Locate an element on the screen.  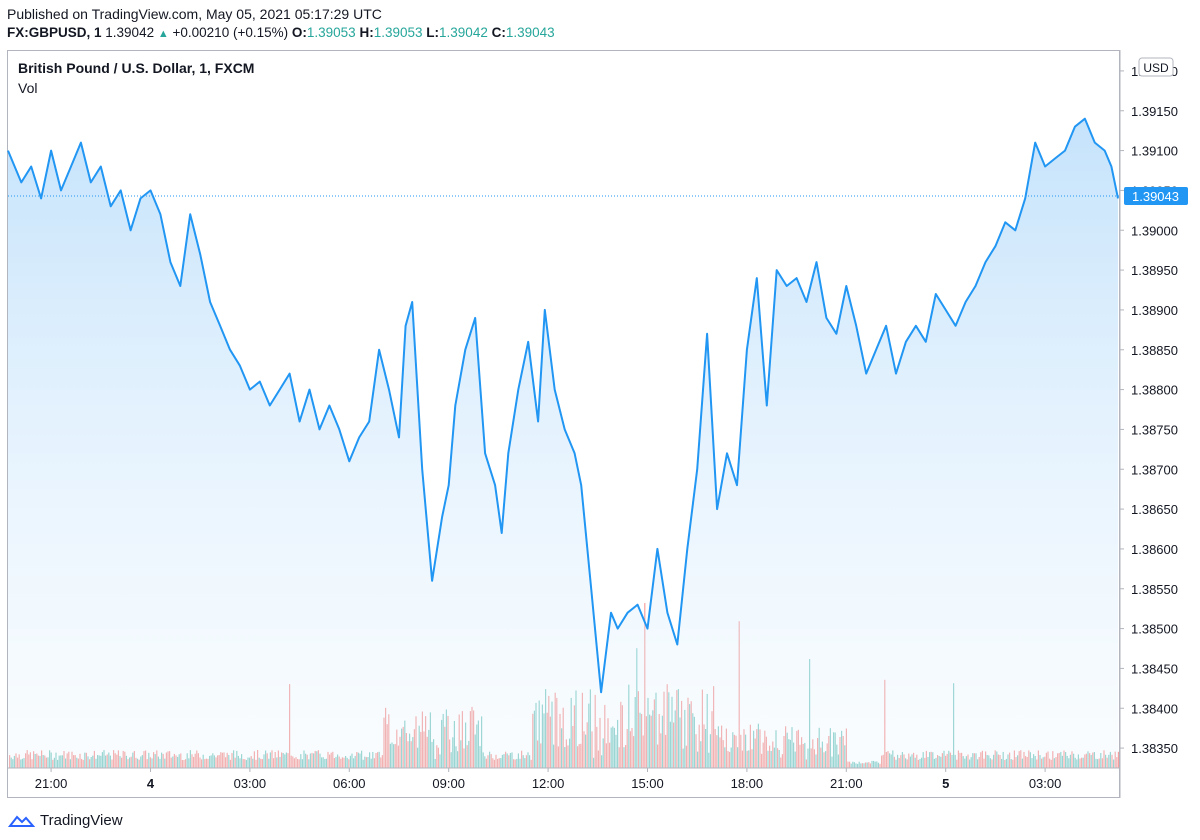
open-label: O: is located at coordinates (299, 32).